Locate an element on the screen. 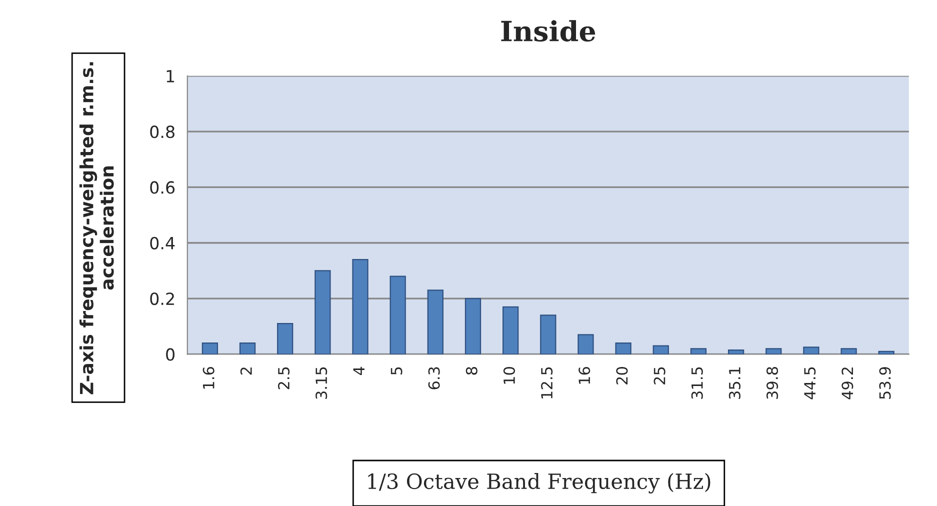 This screenshot has width=937, height=506. x-tick-label: 39.8 is located at coordinates (772, 383).